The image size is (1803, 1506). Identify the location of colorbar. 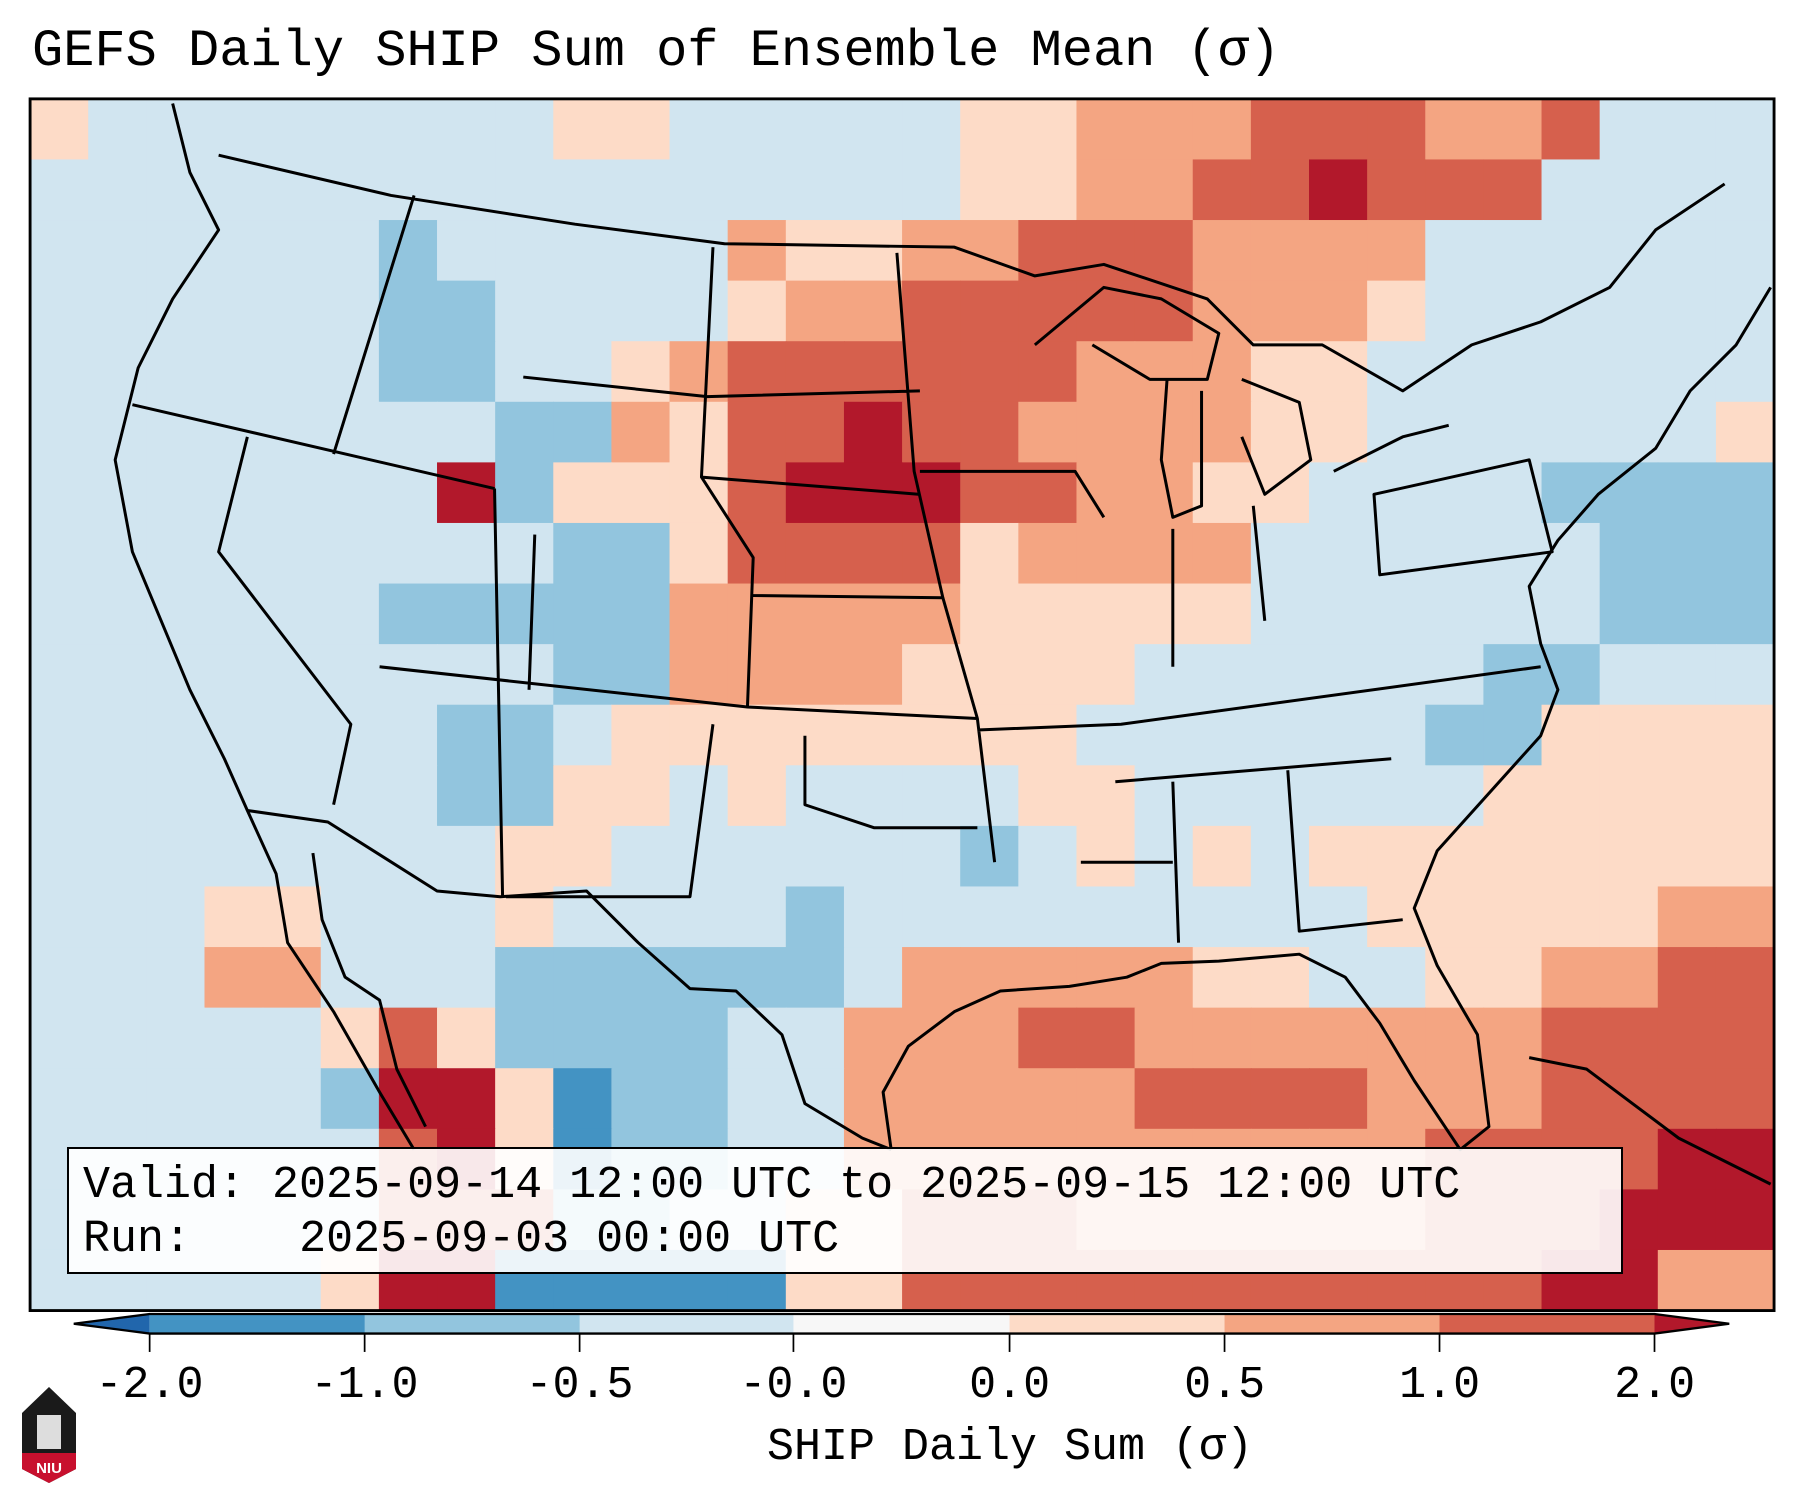
(901, 1332).